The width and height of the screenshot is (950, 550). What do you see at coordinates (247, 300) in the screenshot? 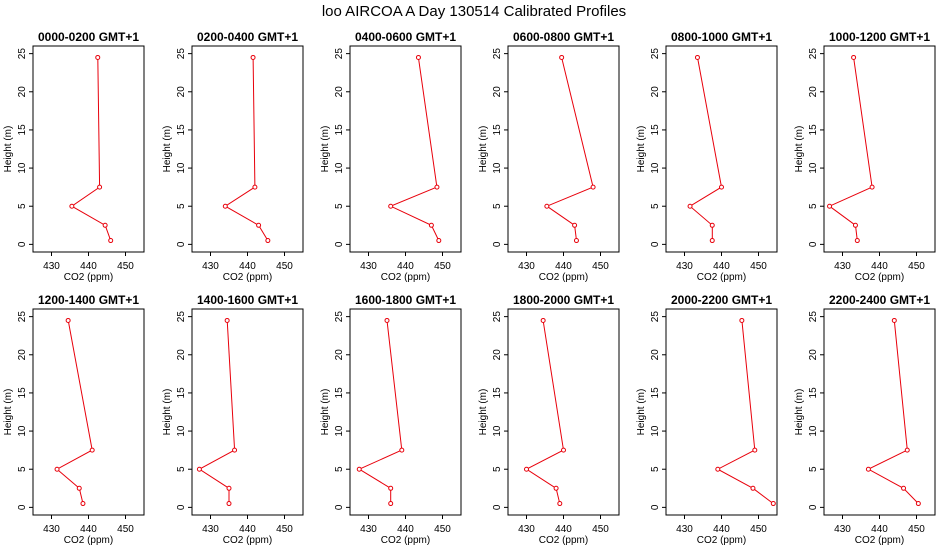
I see `panel-title: 1400-1600 GMT+1` at bounding box center [247, 300].